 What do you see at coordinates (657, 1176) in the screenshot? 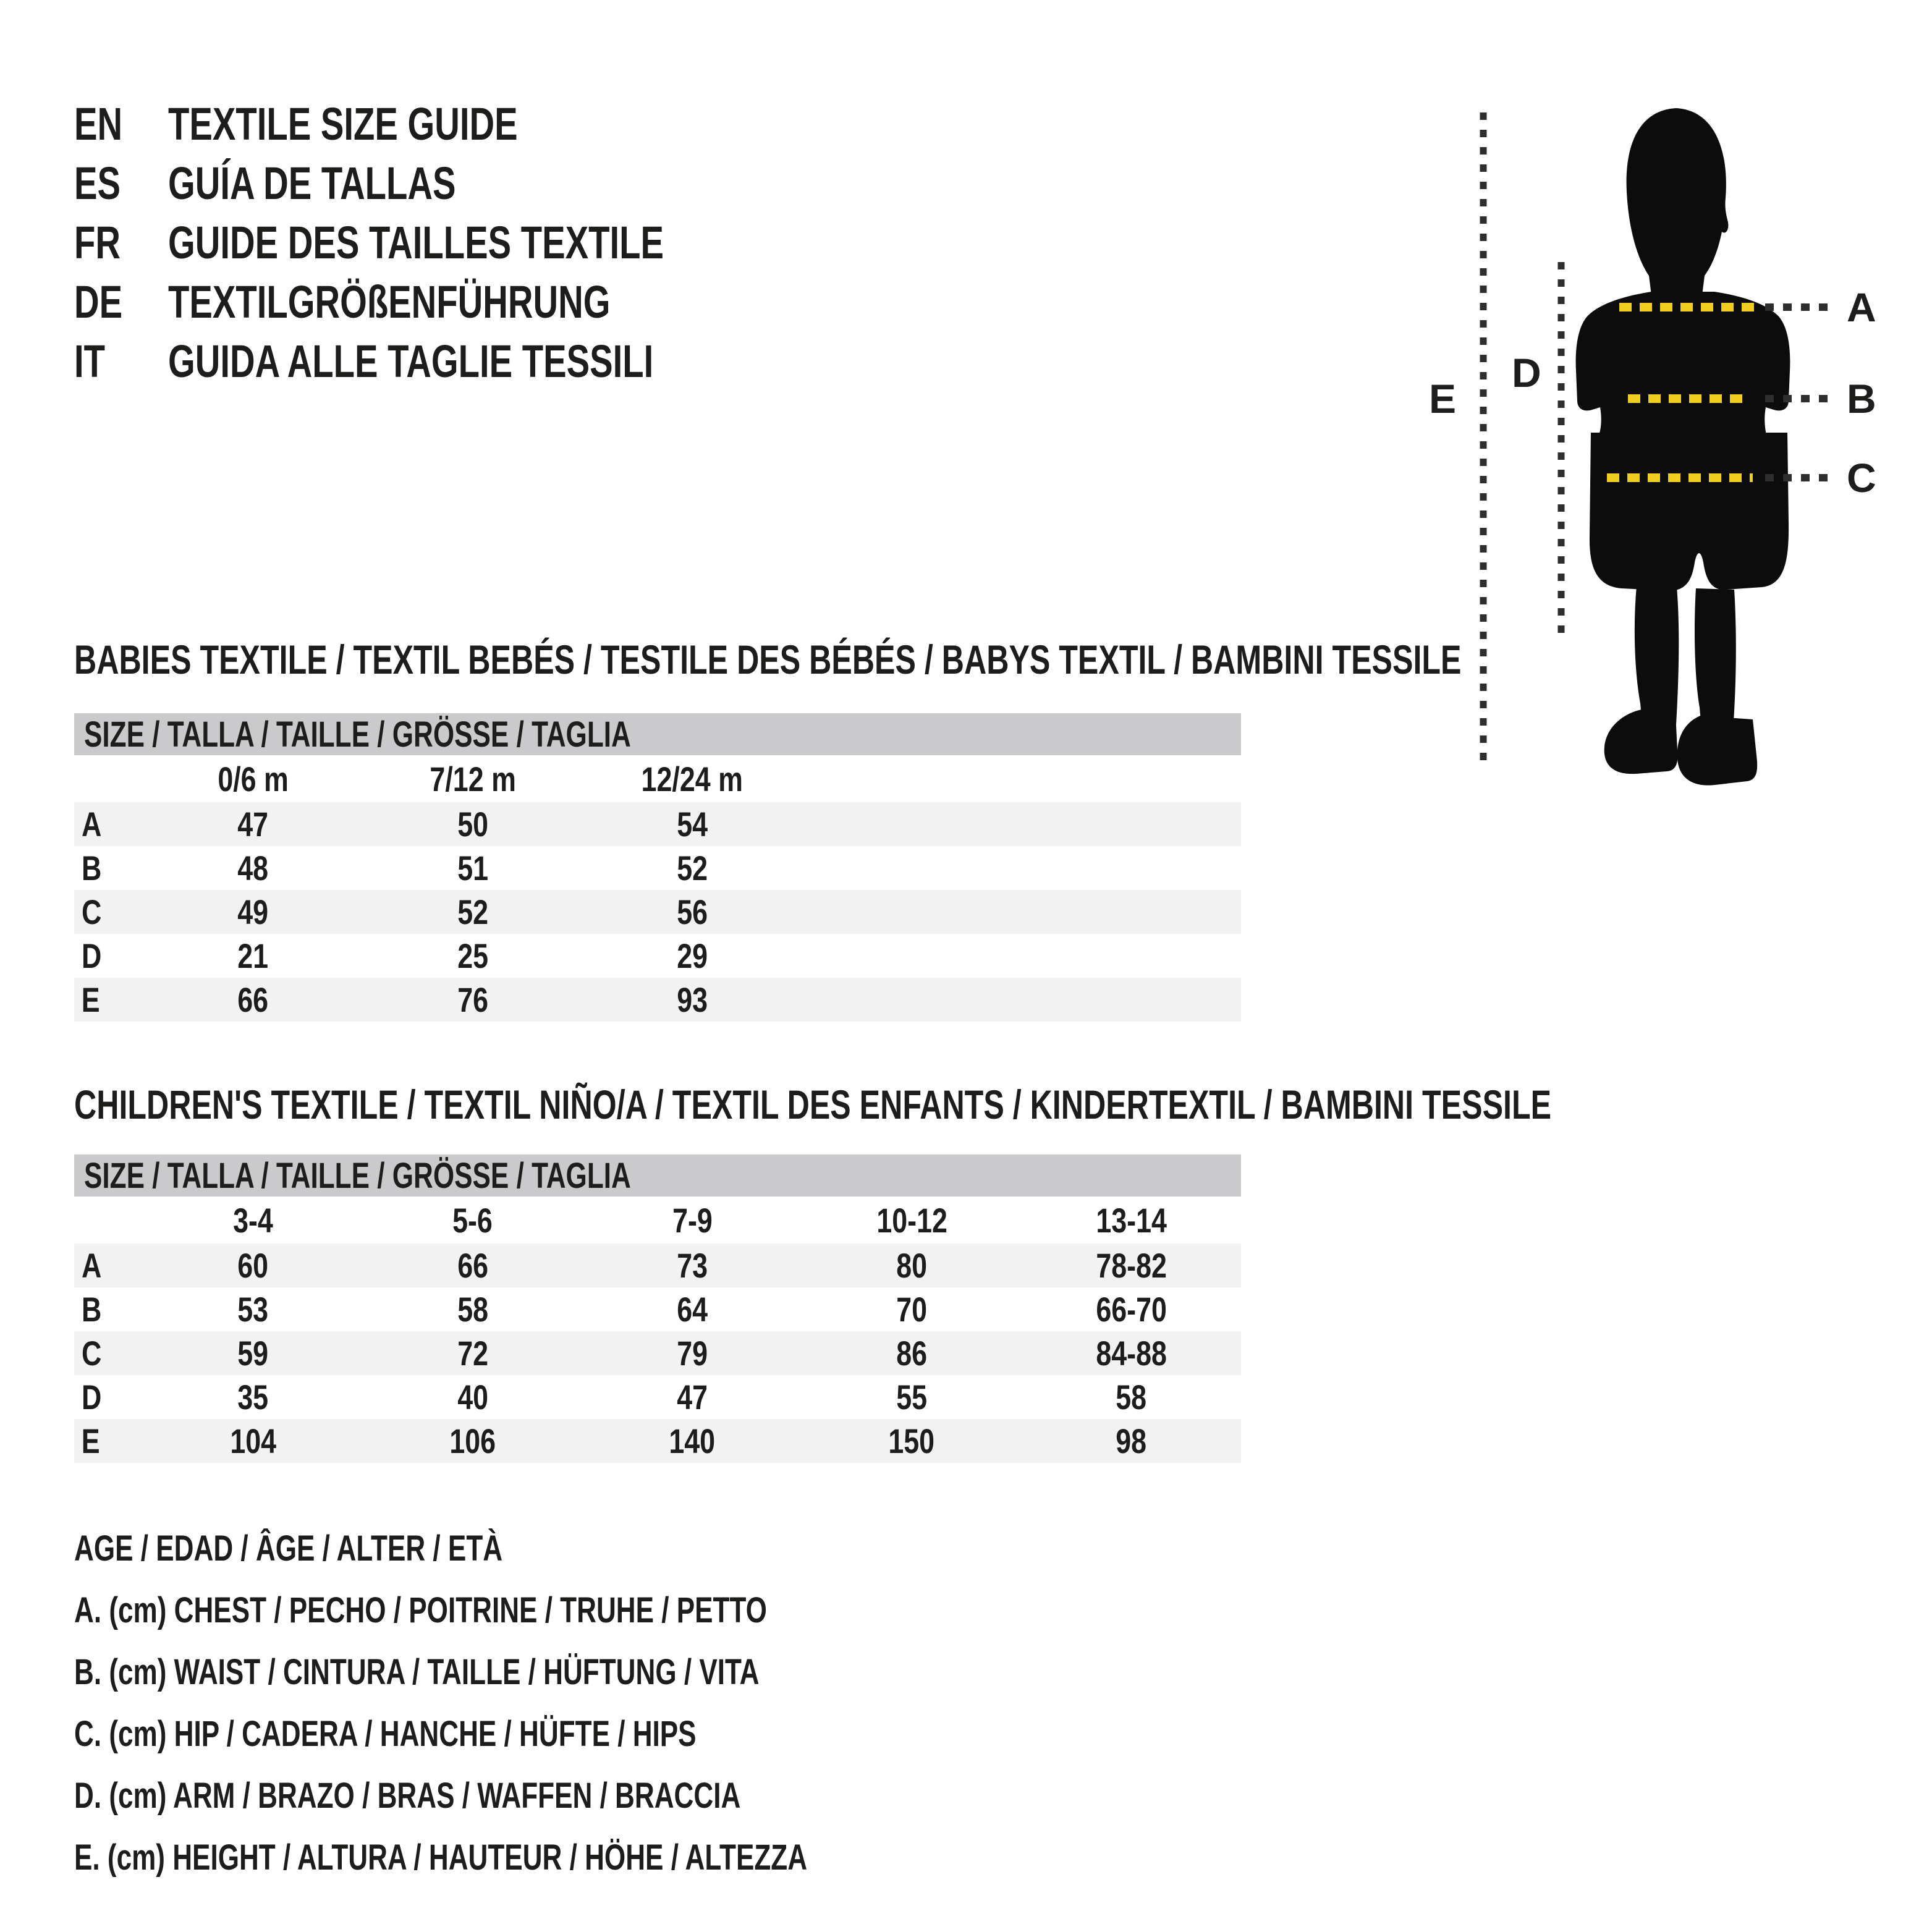
I see `children-size-header-bar: SIZE / TALLA / TAILLE / GRÖSSE / TAGLIA` at bounding box center [657, 1176].